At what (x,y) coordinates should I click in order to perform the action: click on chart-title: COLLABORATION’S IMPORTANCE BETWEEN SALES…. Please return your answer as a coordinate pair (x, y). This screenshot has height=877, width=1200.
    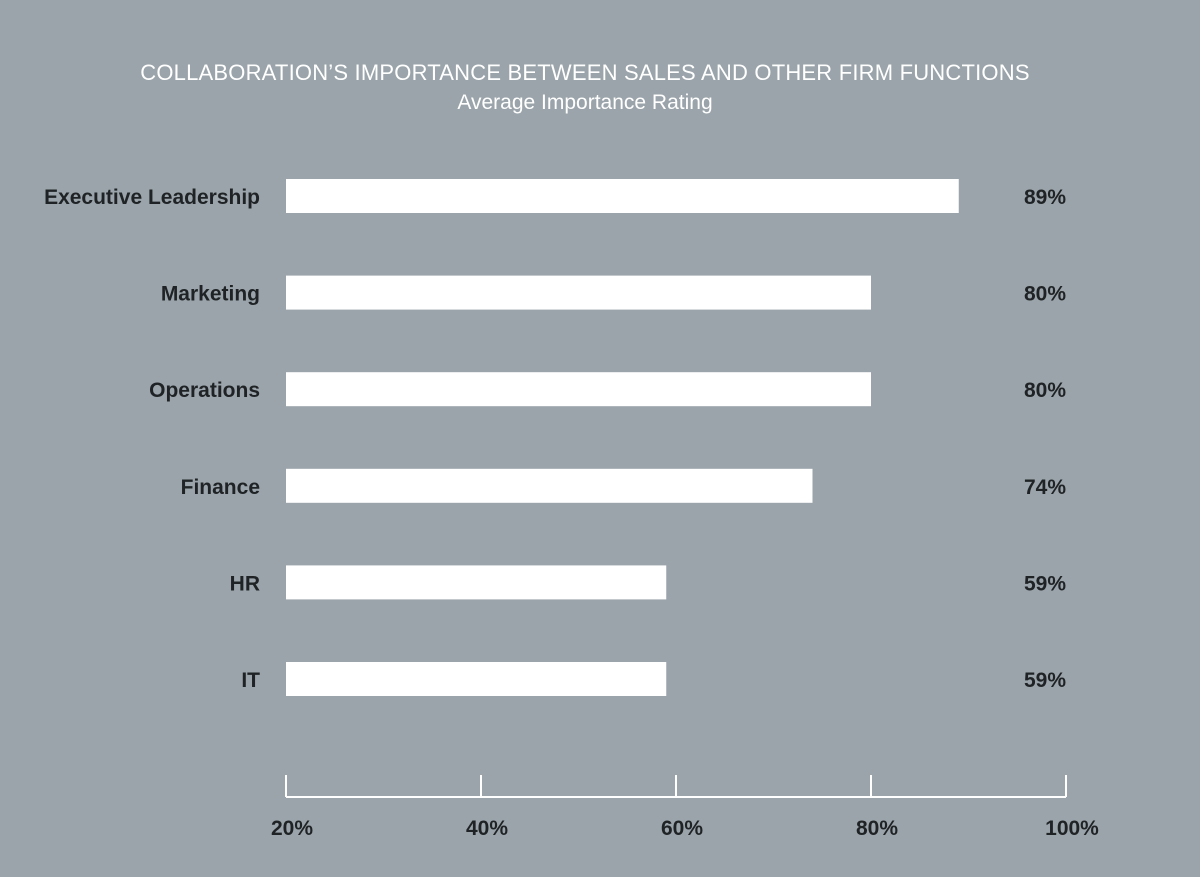
    Looking at the image, I should click on (585, 72).